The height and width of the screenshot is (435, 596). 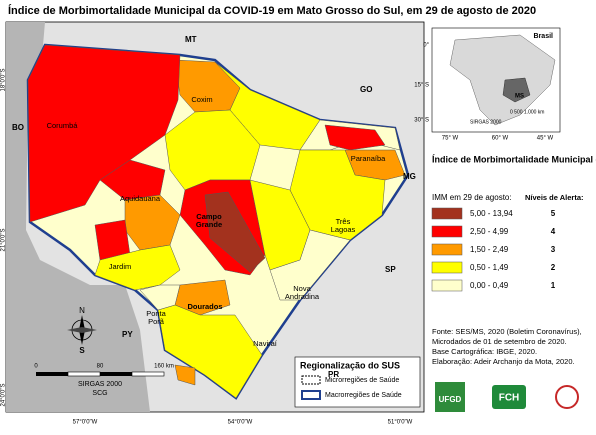 What do you see at coordinates (99, 393) in the screenshot?
I see `projection: SCG` at bounding box center [99, 393].